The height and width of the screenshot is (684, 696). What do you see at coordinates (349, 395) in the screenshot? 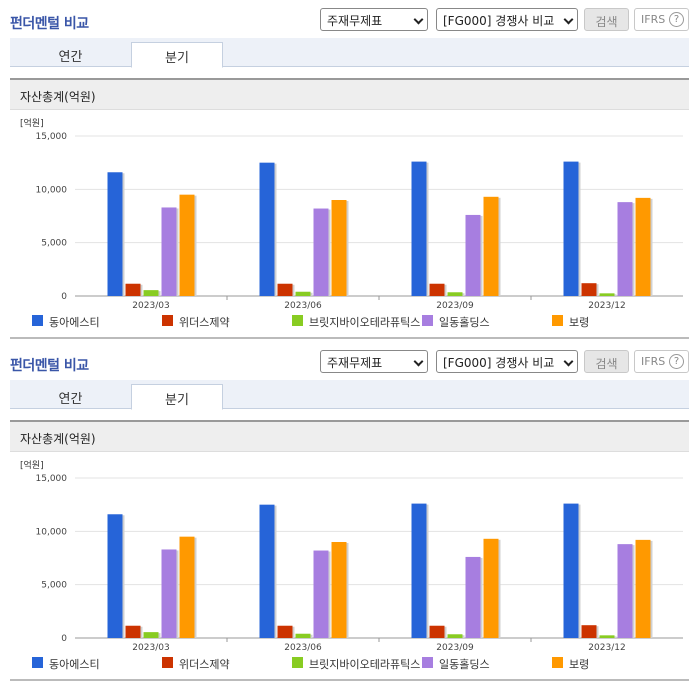
I see `period-tabs: 연간 분기` at bounding box center [349, 395].